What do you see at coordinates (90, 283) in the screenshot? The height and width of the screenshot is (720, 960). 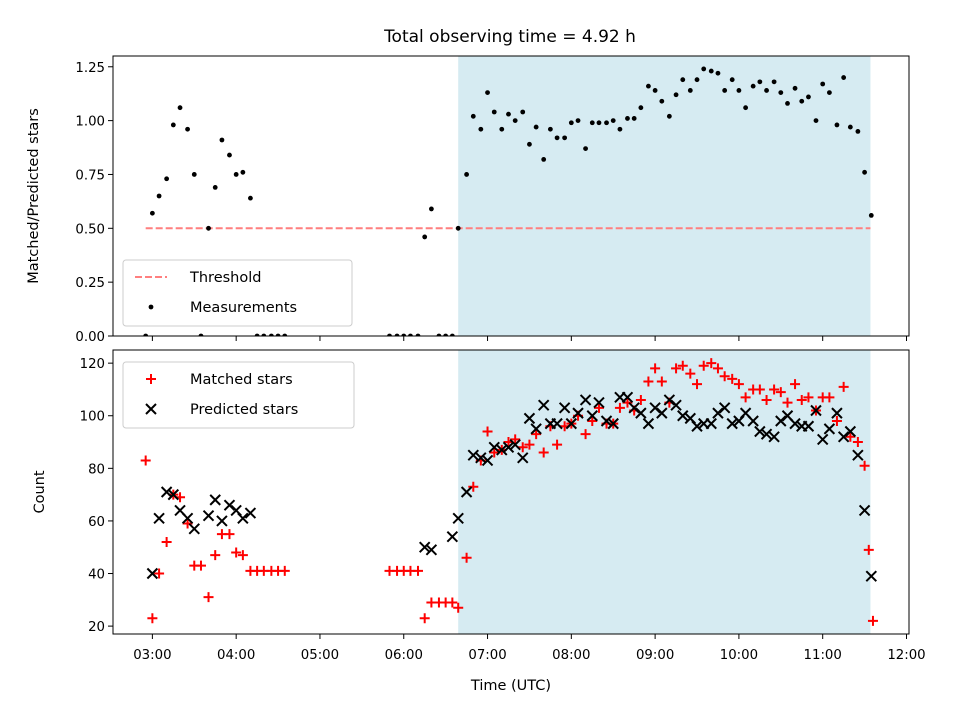 I see `y-tick-label: 0.25` at bounding box center [90, 283].